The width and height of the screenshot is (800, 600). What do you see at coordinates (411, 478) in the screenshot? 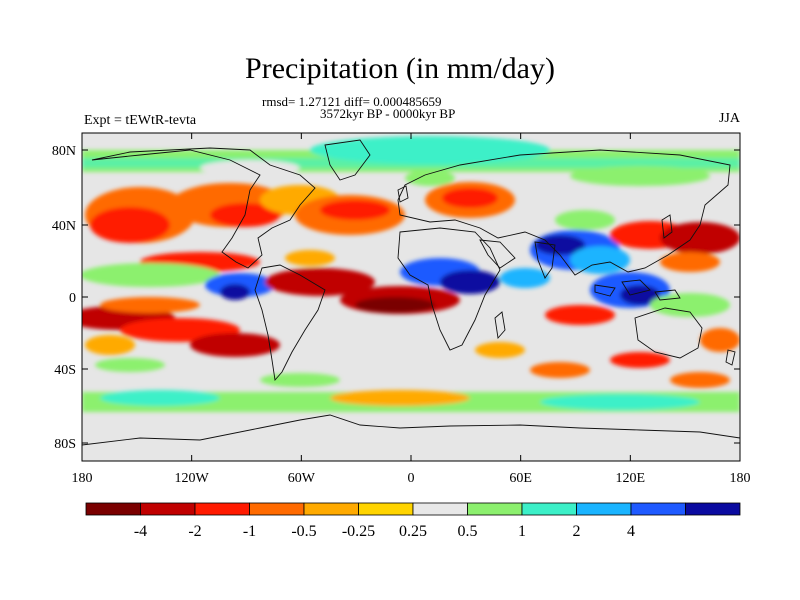
I see `x-tick-label: 0` at bounding box center [411, 478].